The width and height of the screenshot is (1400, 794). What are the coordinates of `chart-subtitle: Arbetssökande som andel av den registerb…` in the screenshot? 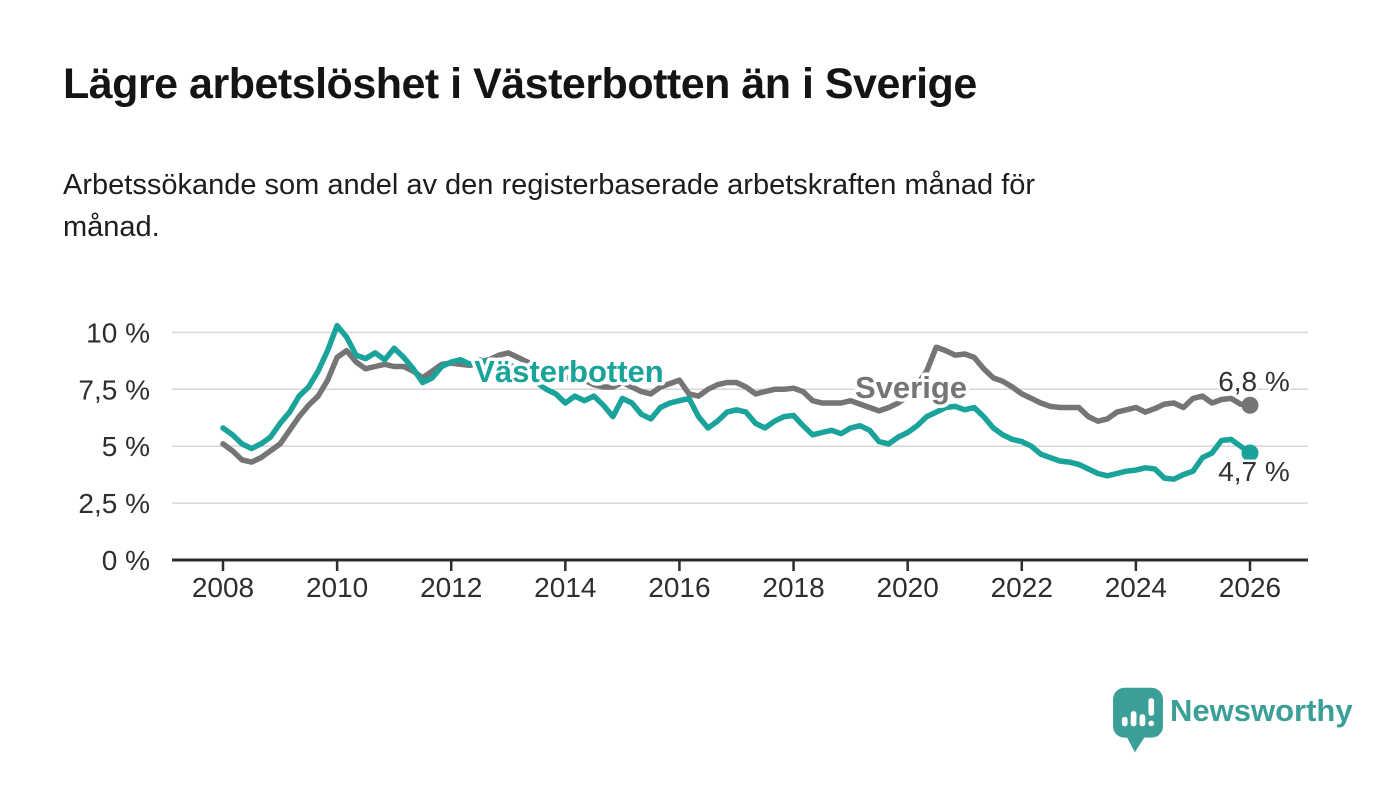 It's located at (549, 206).